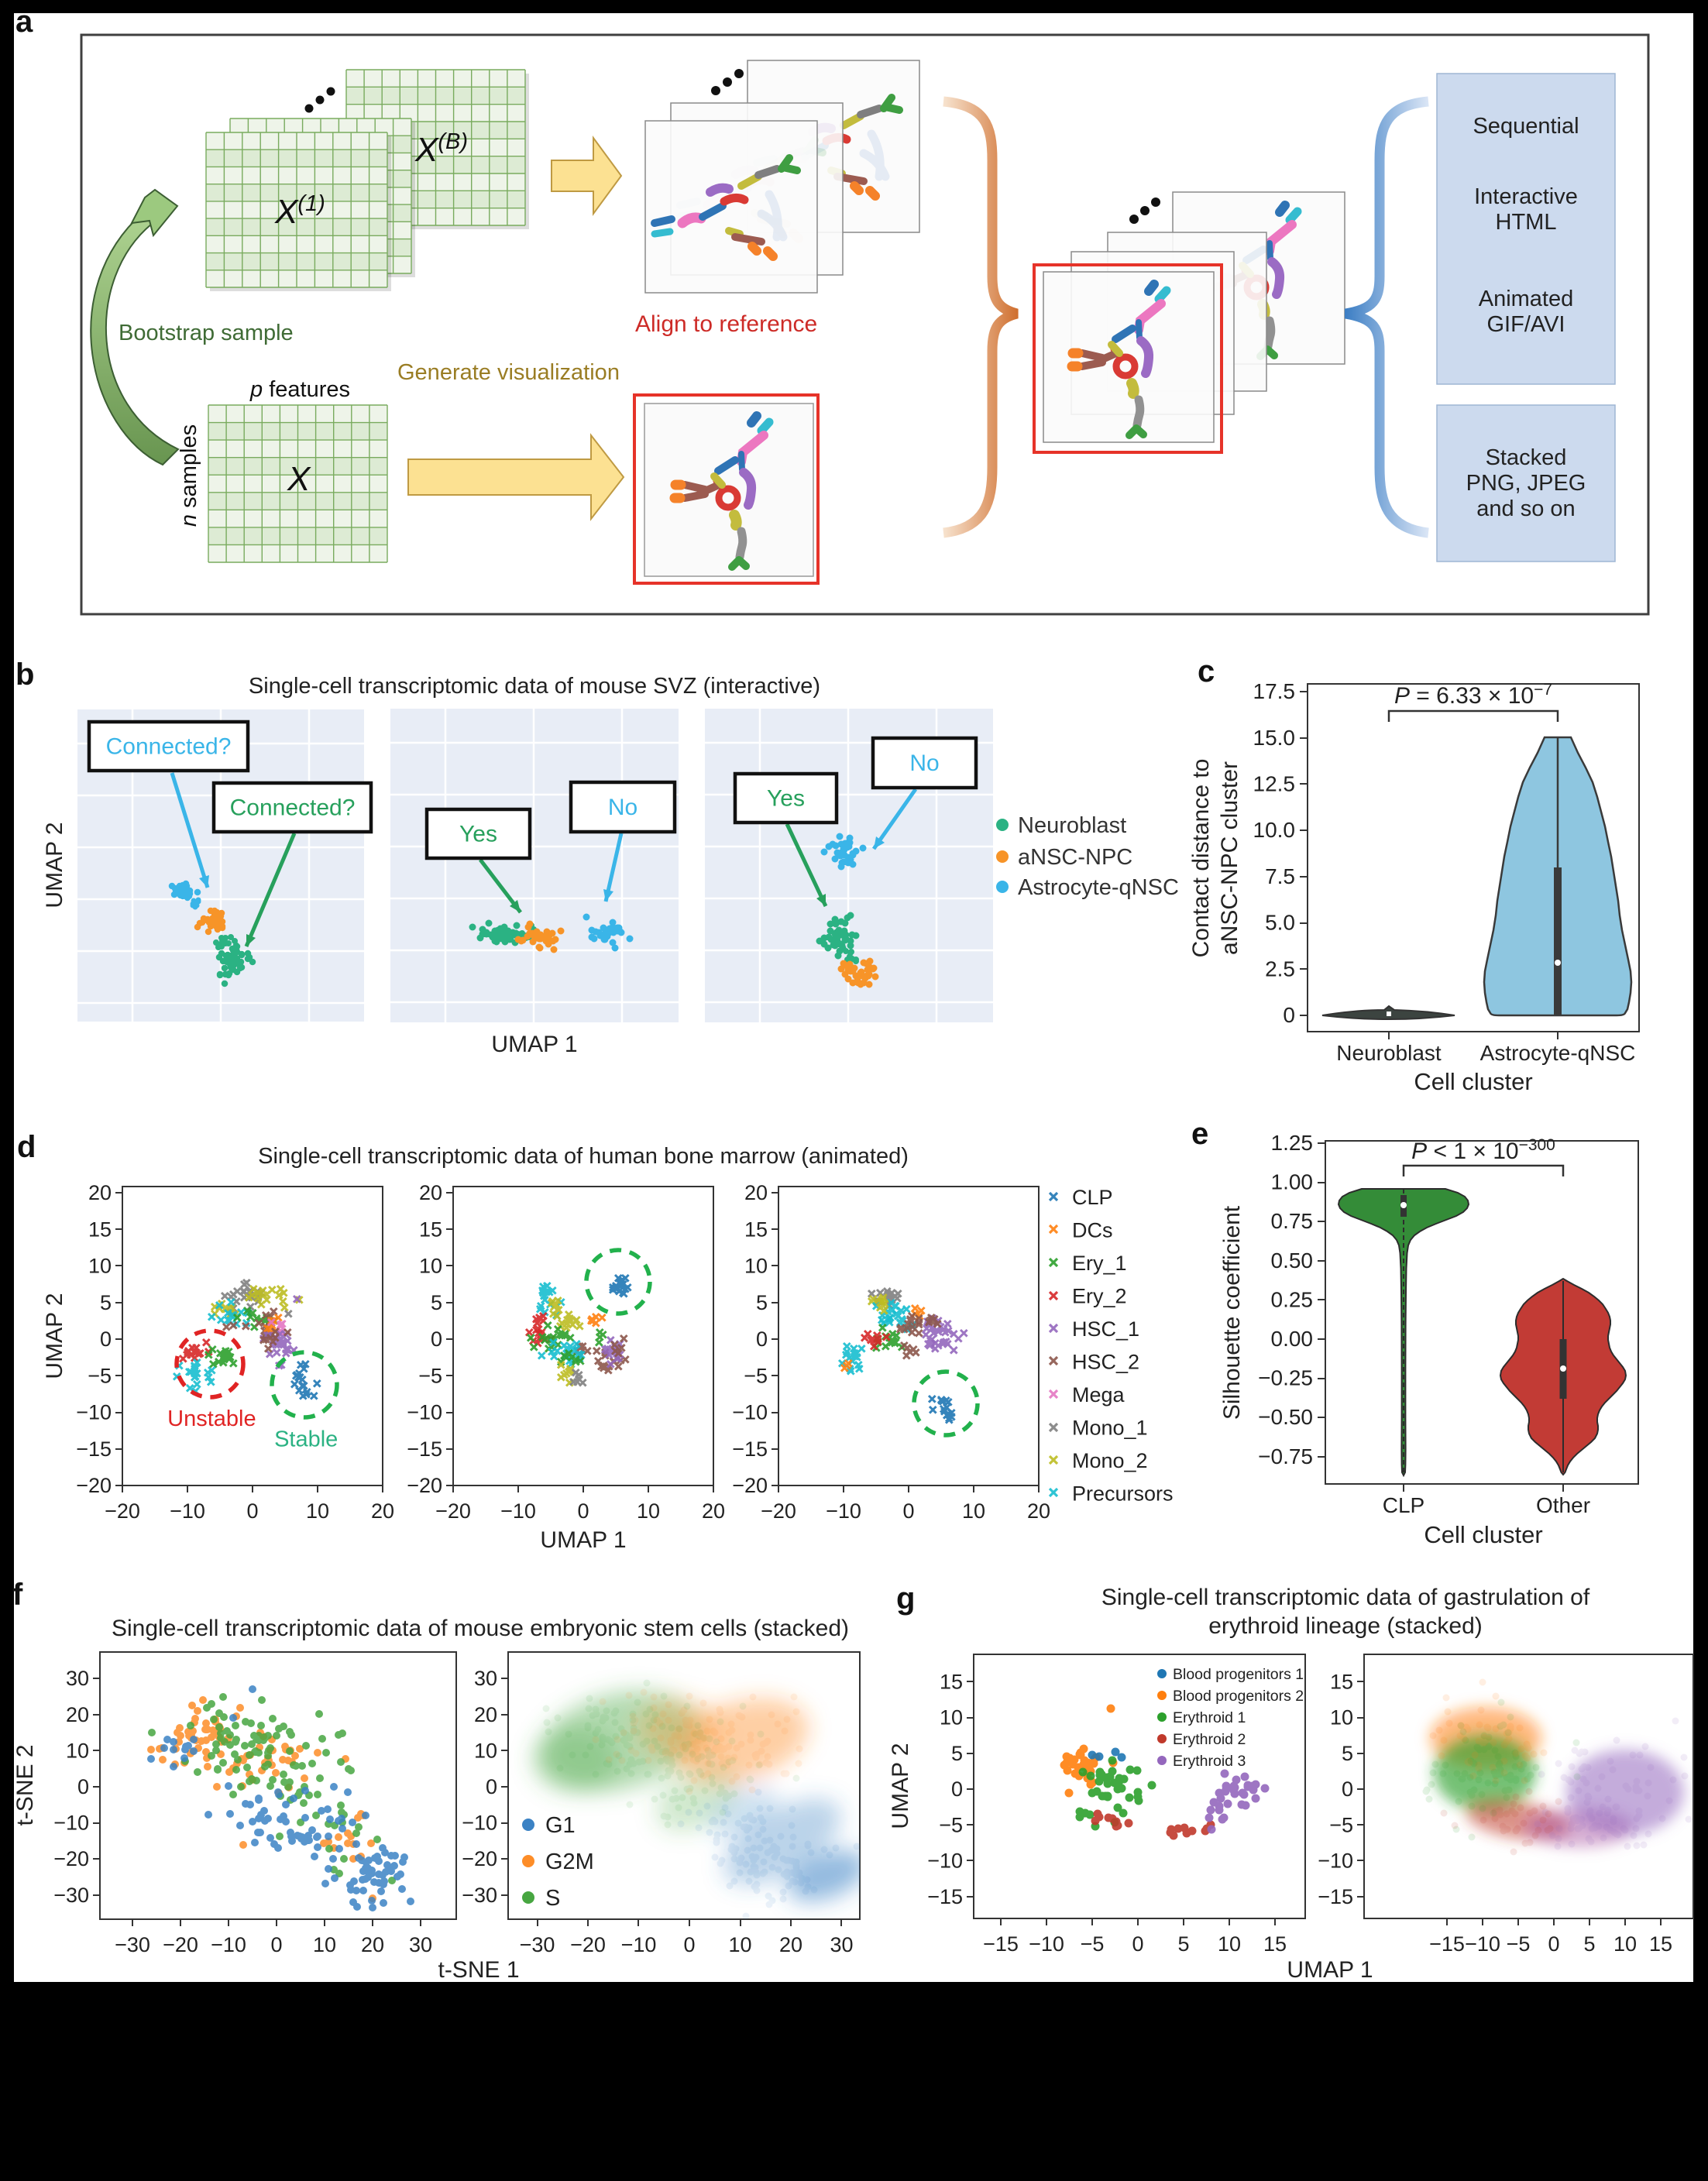 The image size is (1708, 2181). Describe the element at coordinates (26, 1147) in the screenshot. I see `svg-text: d` at that location.